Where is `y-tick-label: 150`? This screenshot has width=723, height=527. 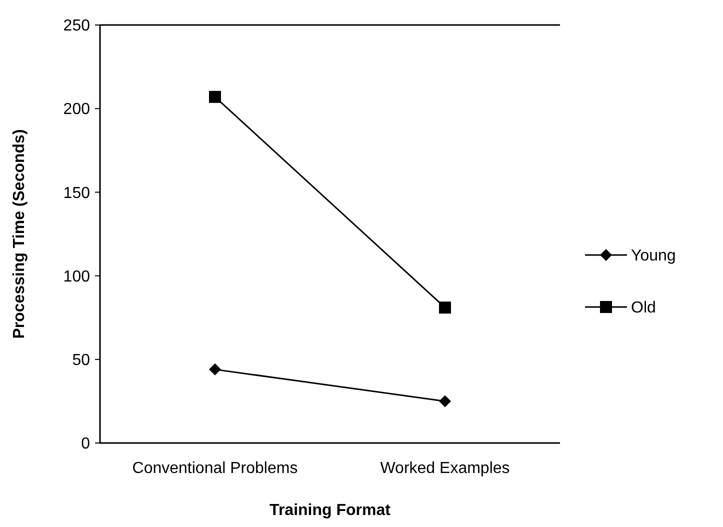 y-tick-label: 150 is located at coordinates (76, 193).